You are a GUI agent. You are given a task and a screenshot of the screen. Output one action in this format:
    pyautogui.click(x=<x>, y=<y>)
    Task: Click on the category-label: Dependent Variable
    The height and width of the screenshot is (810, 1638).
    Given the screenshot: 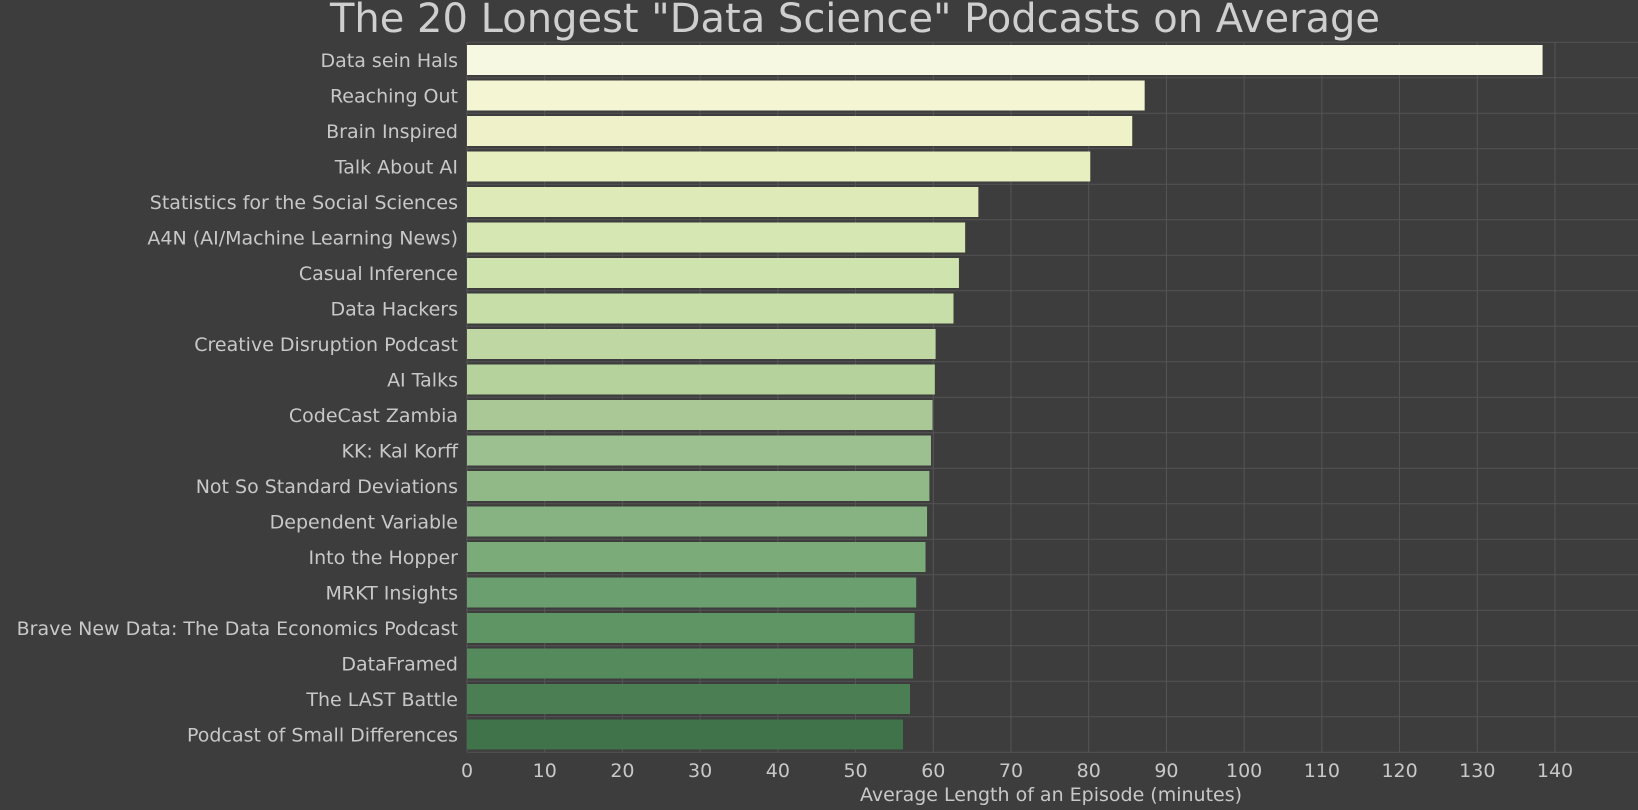 What is the action you would take?
    pyautogui.click(x=364, y=523)
    